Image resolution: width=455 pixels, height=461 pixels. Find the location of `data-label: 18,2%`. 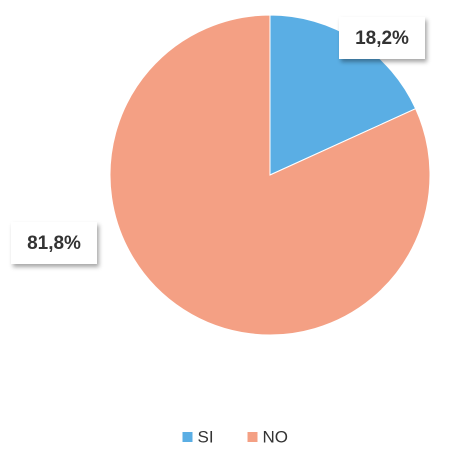

data-label: 18,2% is located at coordinates (382, 38).